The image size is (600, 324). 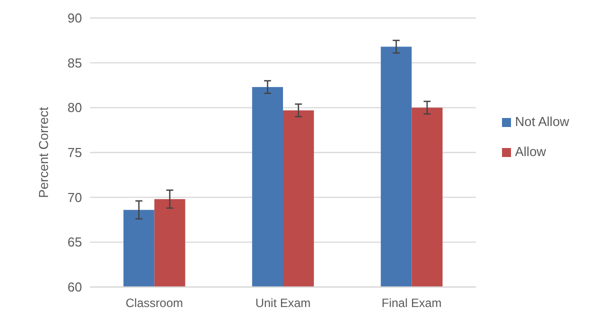 What do you see at coordinates (75, 287) in the screenshot?
I see `y-tick-label: 60` at bounding box center [75, 287].